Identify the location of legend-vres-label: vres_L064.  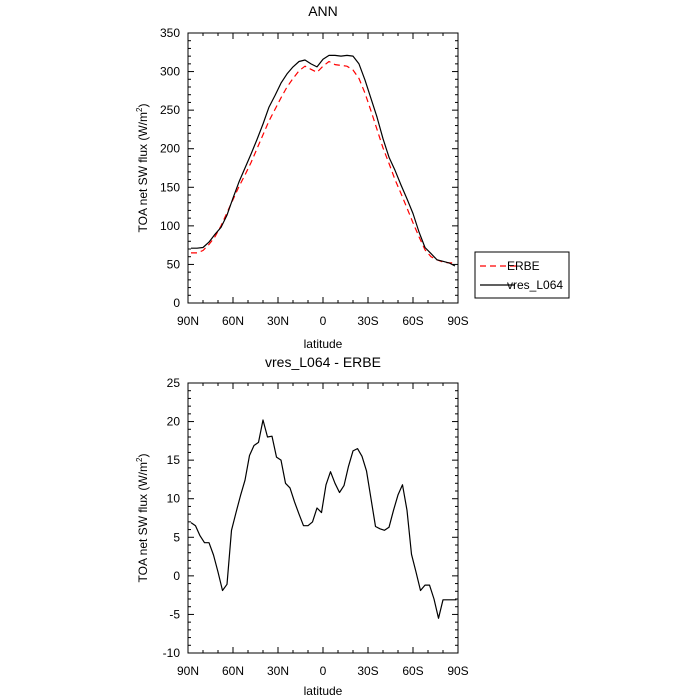
(535, 285).